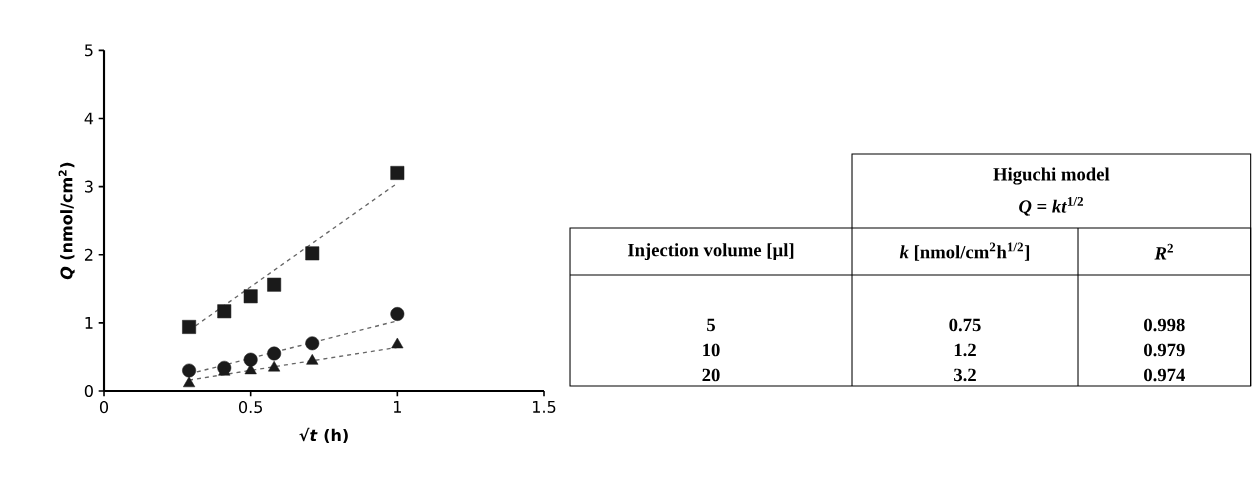  Describe the element at coordinates (1164, 350) in the screenshot. I see `text: 0.979` at that location.